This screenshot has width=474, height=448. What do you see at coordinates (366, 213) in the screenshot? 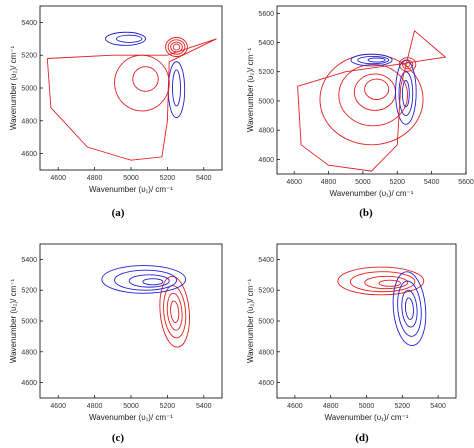
I see `panel-caption: (b)` at bounding box center [366, 213].